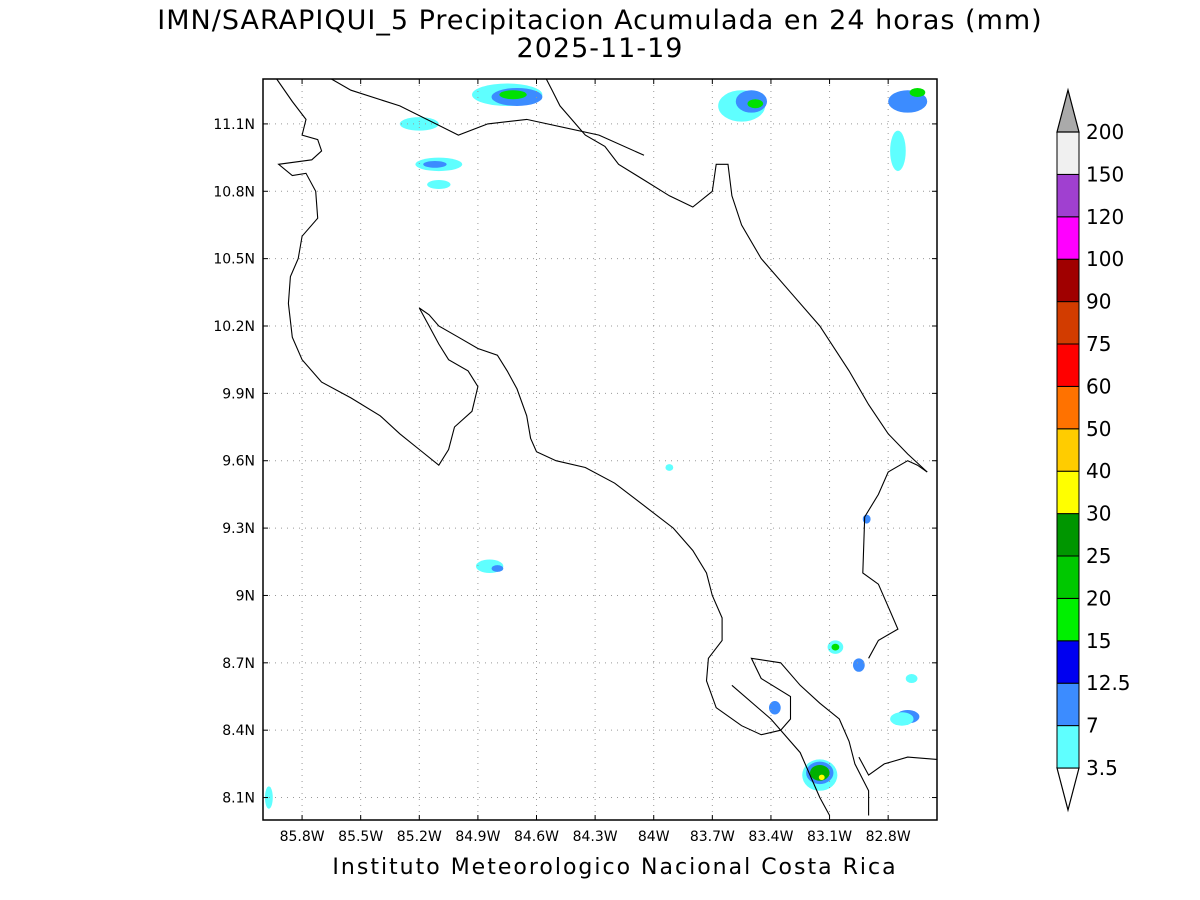 Image resolution: width=1200 pixels, height=900 pixels. I want to click on lat-tick-label: 8.1N, so click(238, 799).